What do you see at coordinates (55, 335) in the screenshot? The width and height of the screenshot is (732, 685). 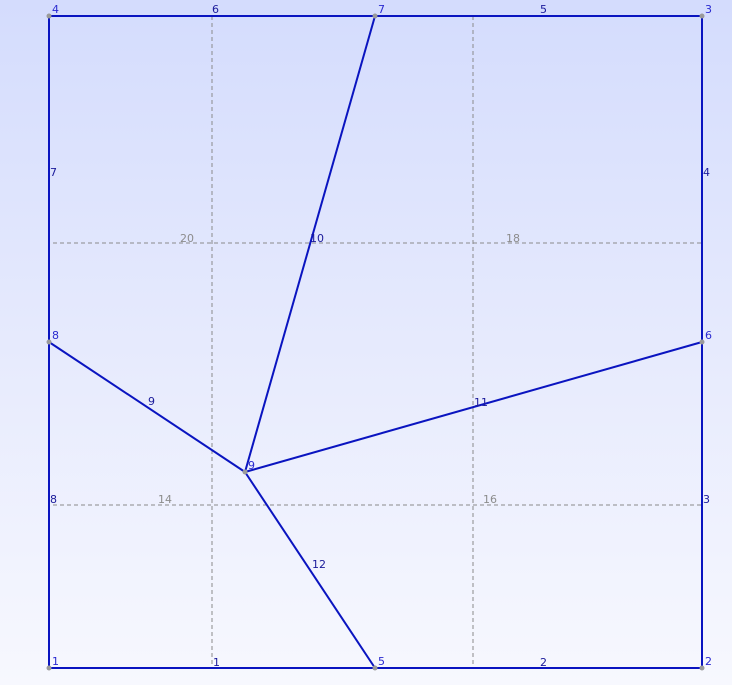 I see `node-label-8: 8` at bounding box center [55, 335].